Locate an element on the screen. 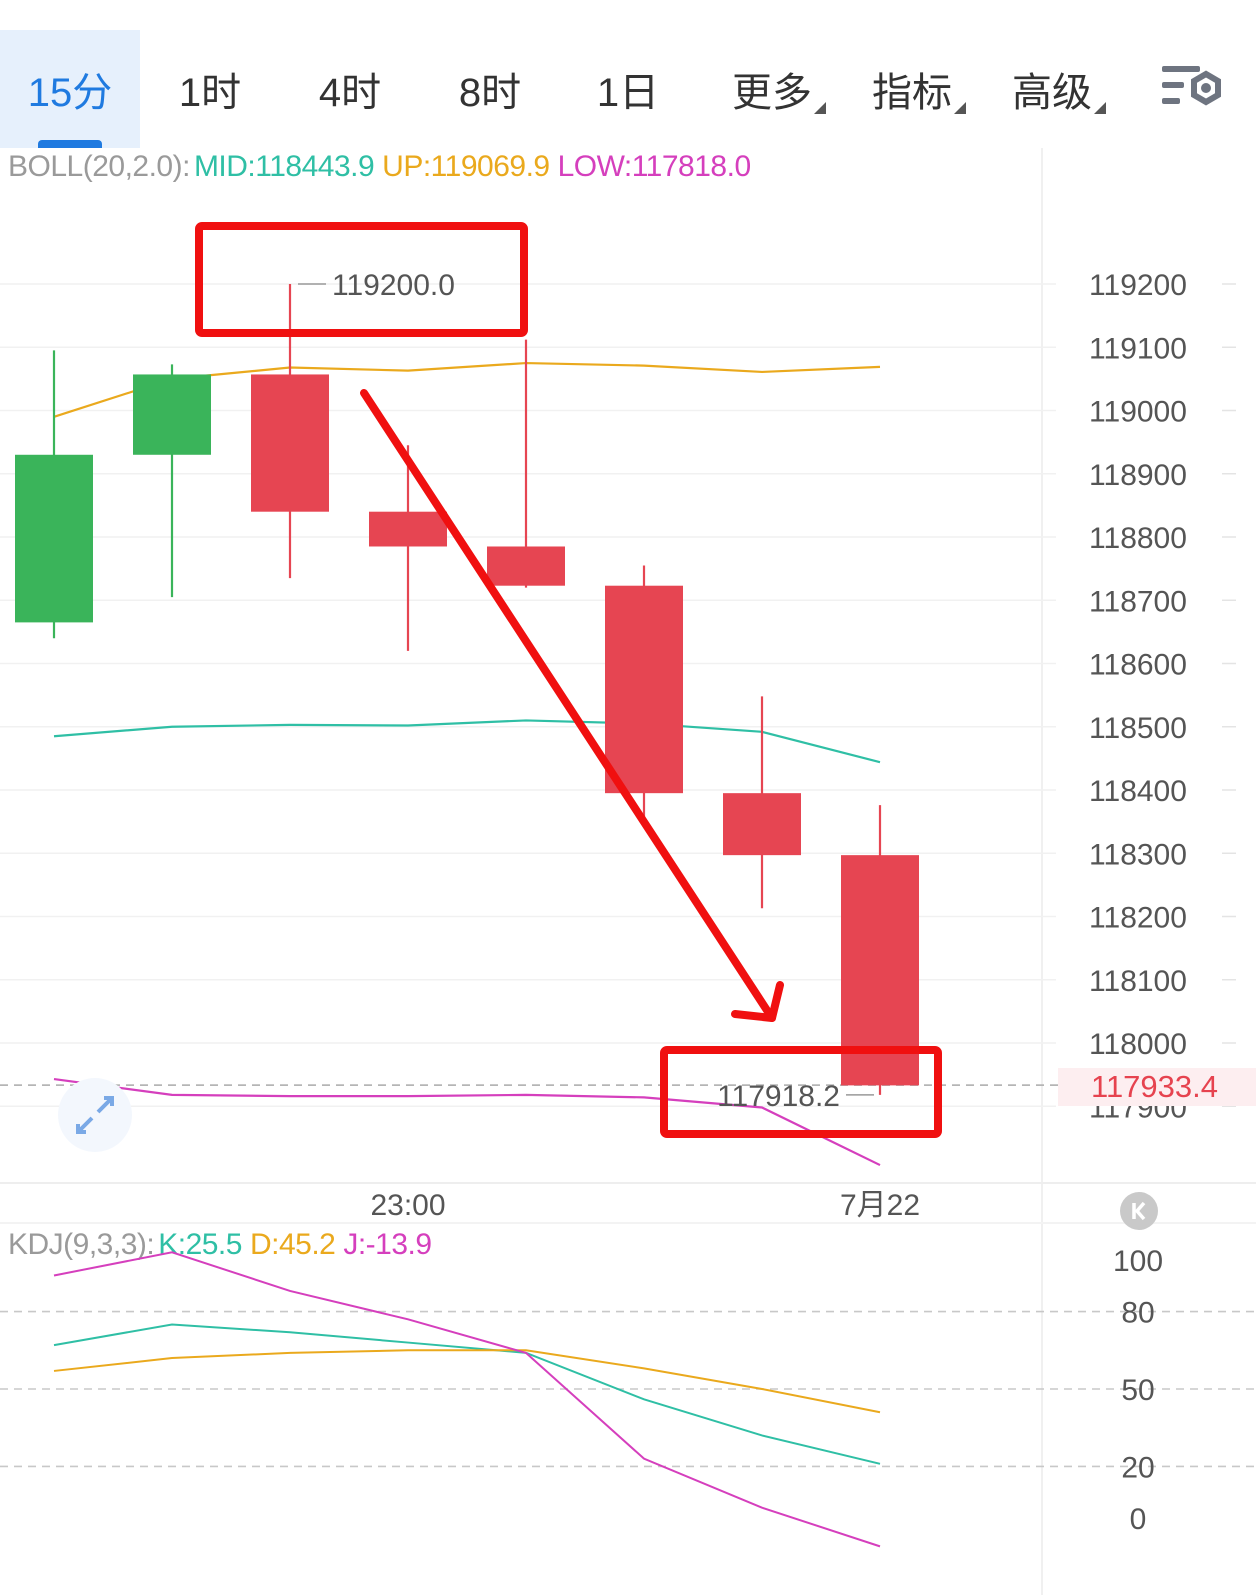 This screenshot has height=1595, width=1256. price-axis-label: 118200 is located at coordinates (1138, 918).